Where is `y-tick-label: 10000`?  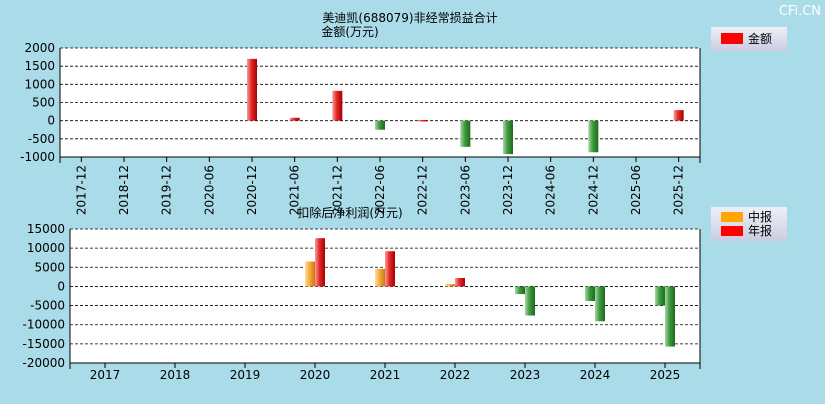
y-tick-label: 10000 is located at coordinates (46, 248).